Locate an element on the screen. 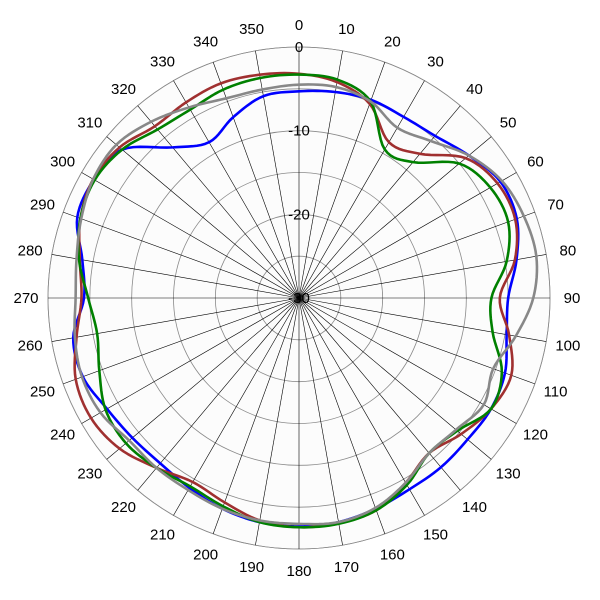  angle-tick-label: 270 is located at coordinates (25, 298).